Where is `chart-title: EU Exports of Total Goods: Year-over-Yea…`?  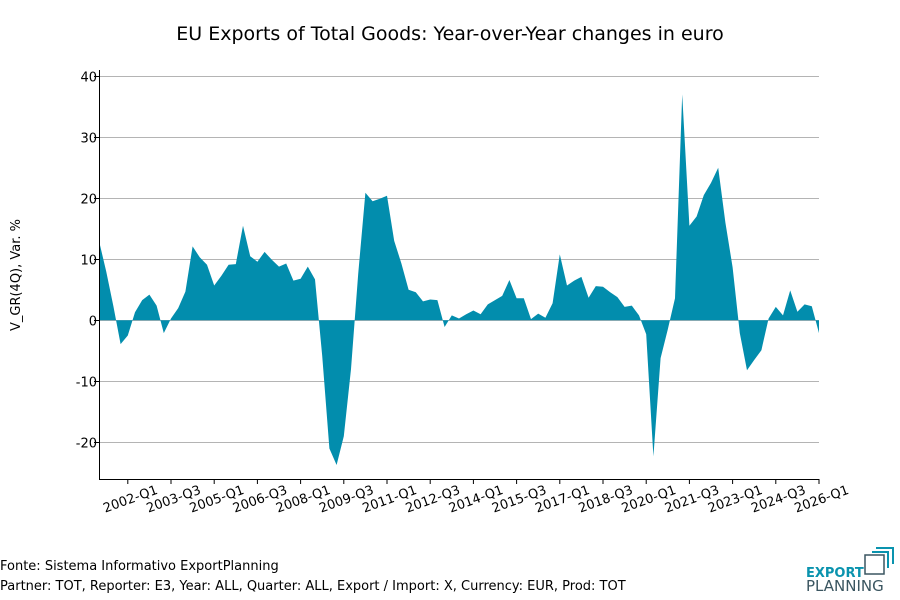
chart-title: EU Exports of Total Goods: Year-over-Yea… is located at coordinates (449, 34).